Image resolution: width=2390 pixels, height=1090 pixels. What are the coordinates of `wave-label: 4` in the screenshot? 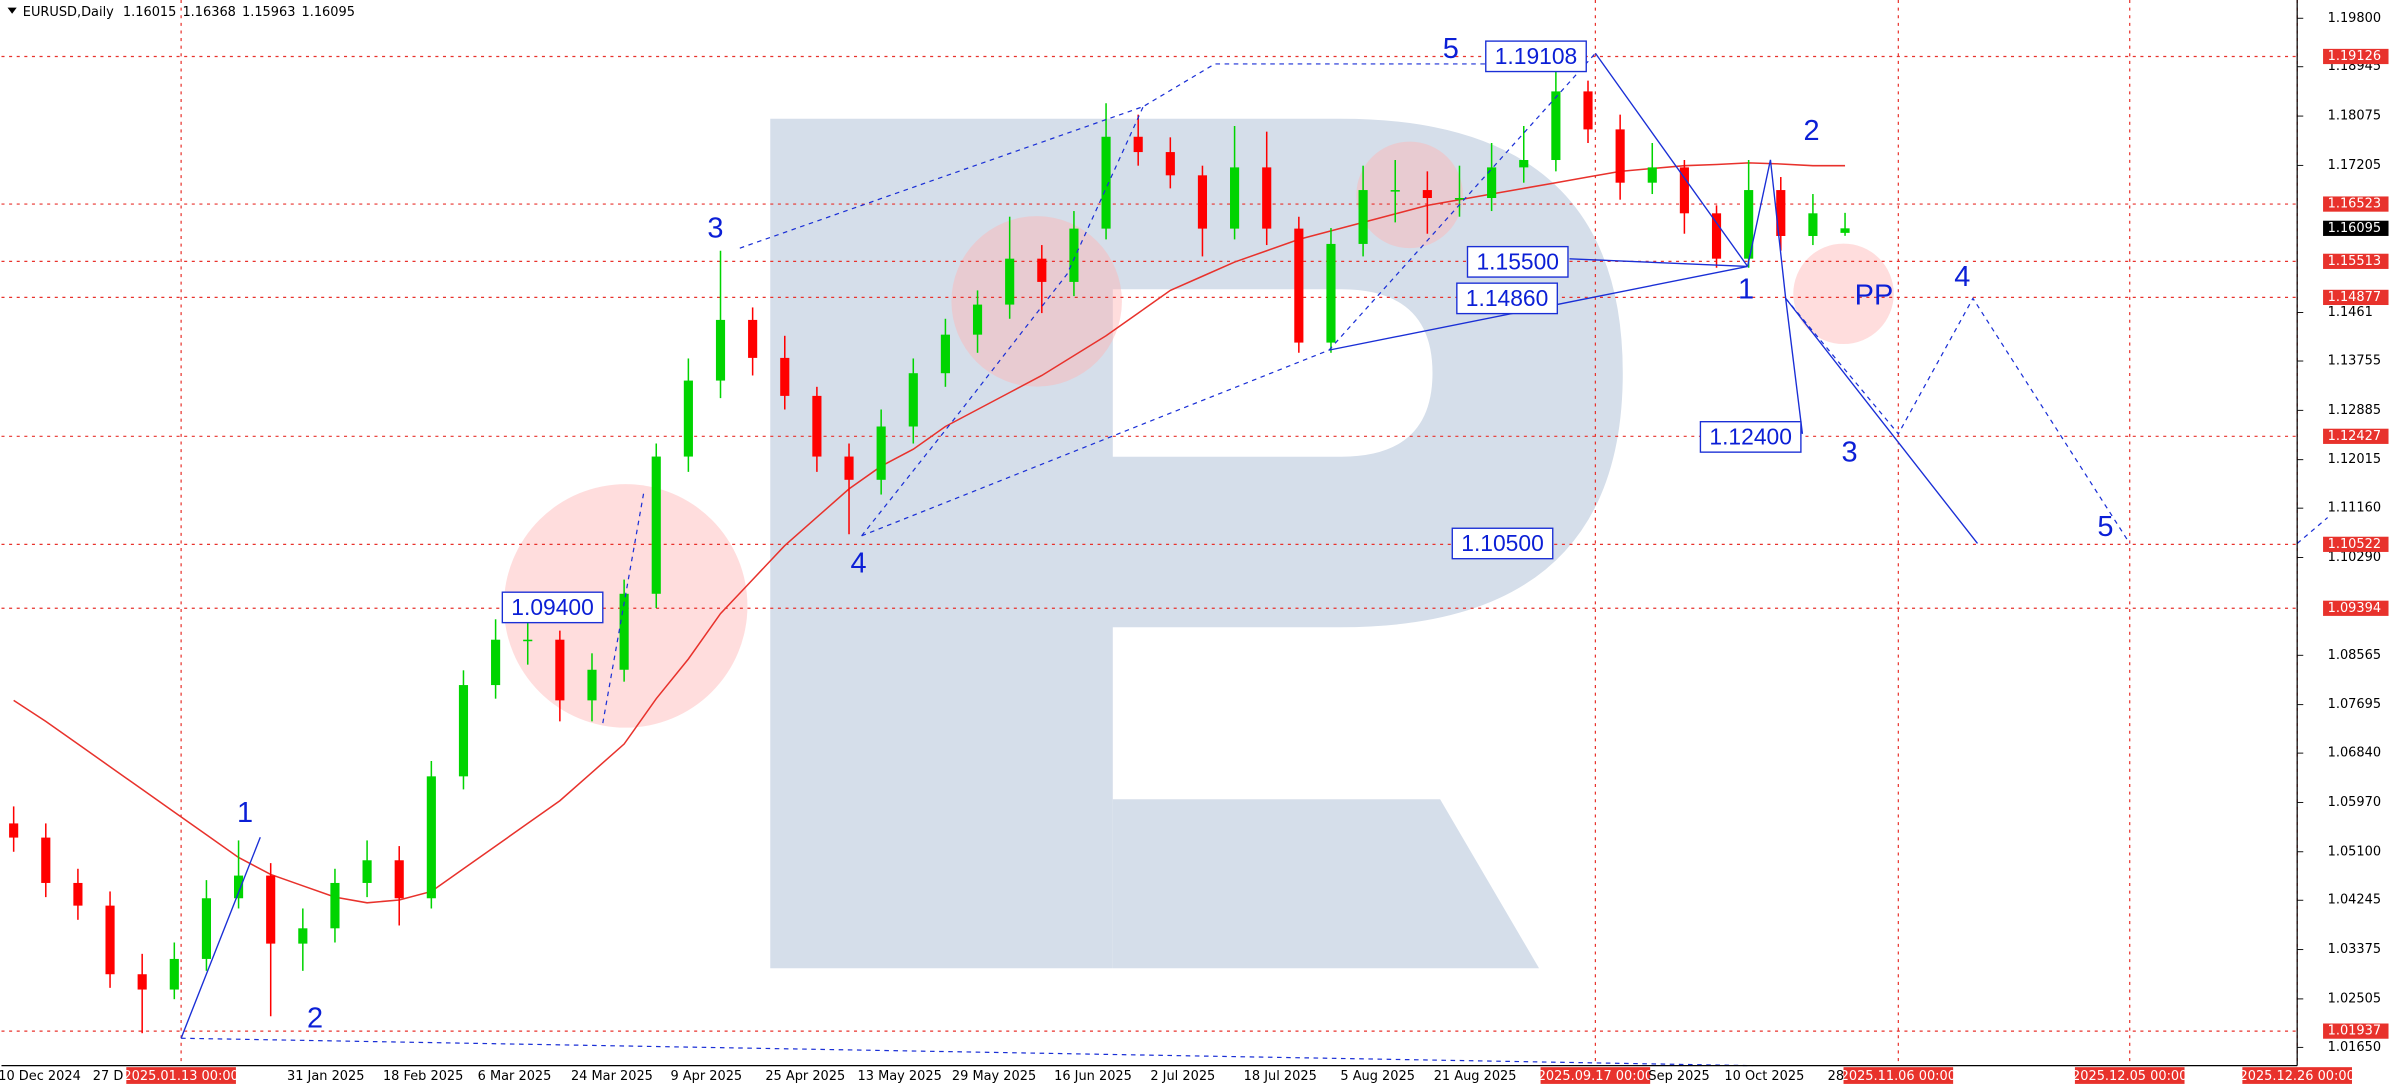 It's located at (859, 563).